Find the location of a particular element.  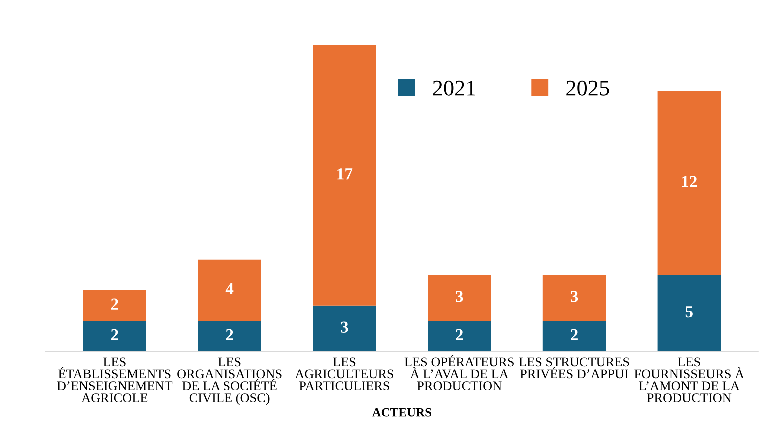

data-label: 4 is located at coordinates (230, 289).